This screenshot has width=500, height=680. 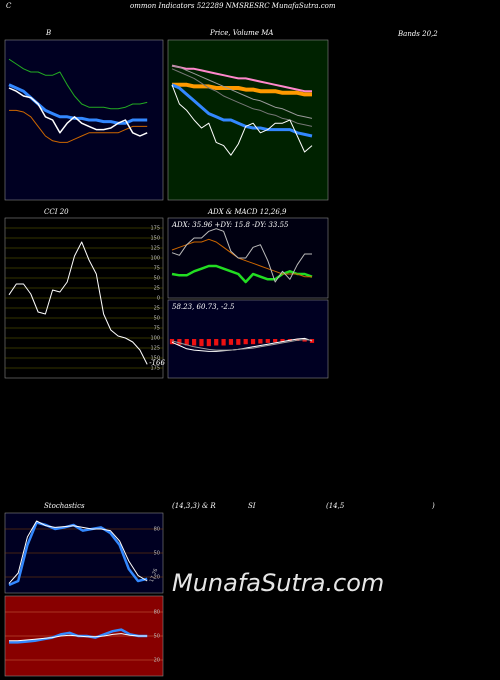 I want to click on panel-title: ADX & MACD 12,26,9, so click(x=247, y=212).